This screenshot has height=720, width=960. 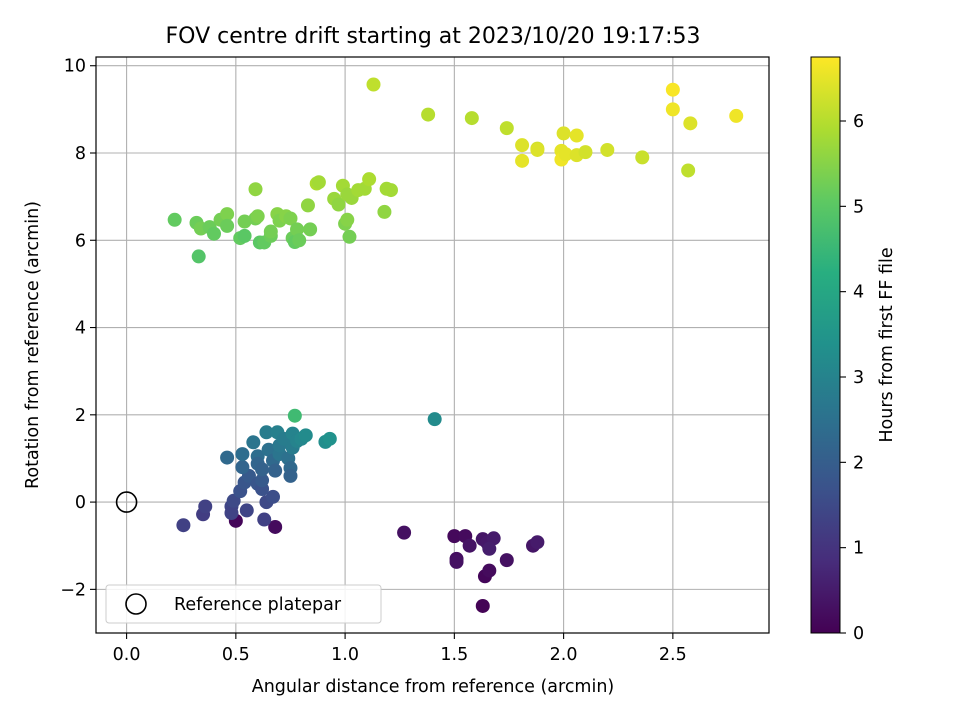 What do you see at coordinates (136, 604) in the screenshot?
I see `legend-reference-marker` at bounding box center [136, 604].